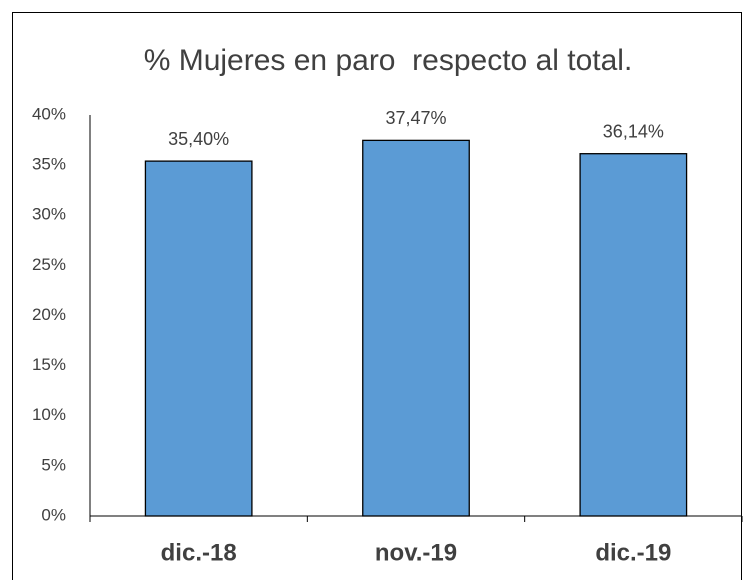 This screenshot has width=756, height=580. What do you see at coordinates (199, 552) in the screenshot?
I see `x-tick-label: dic.-18` at bounding box center [199, 552].